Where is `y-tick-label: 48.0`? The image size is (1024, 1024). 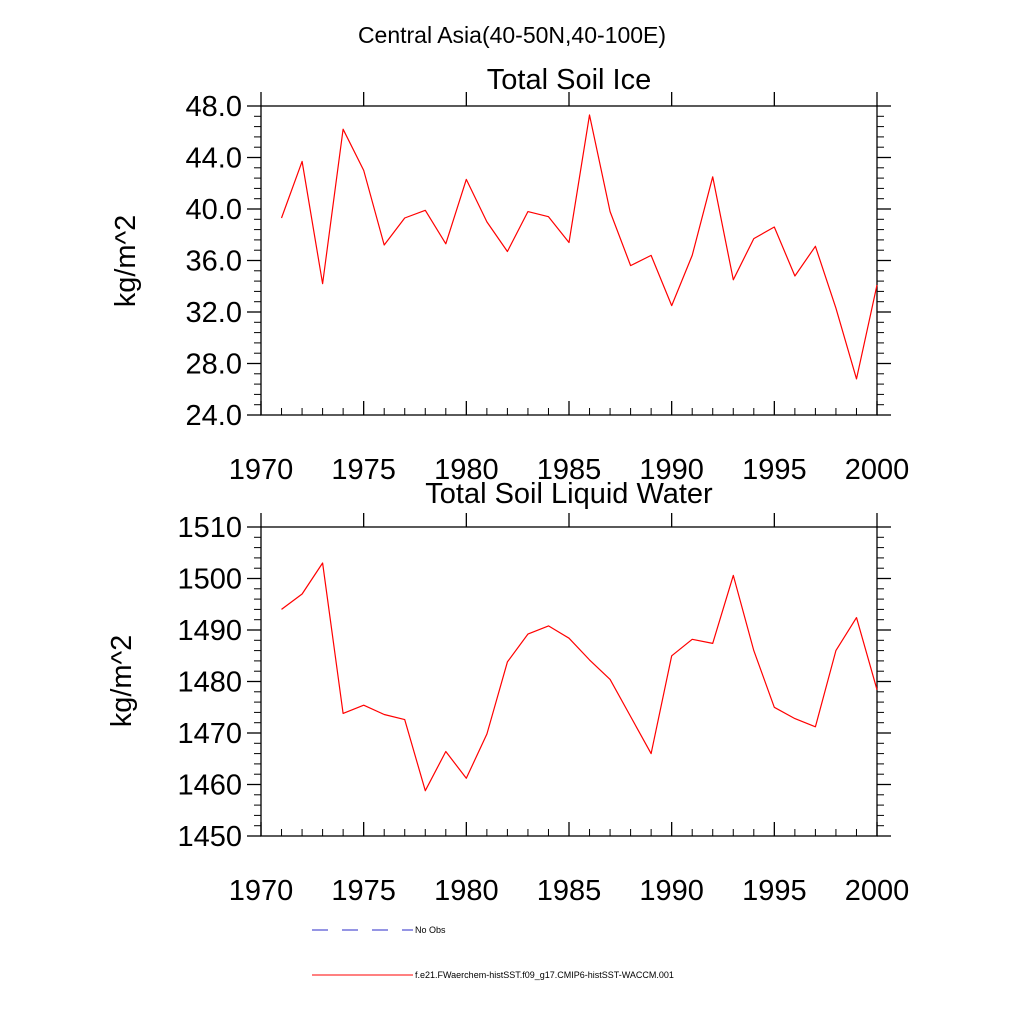
y-tick-label: 48.0 is located at coordinates (214, 107).